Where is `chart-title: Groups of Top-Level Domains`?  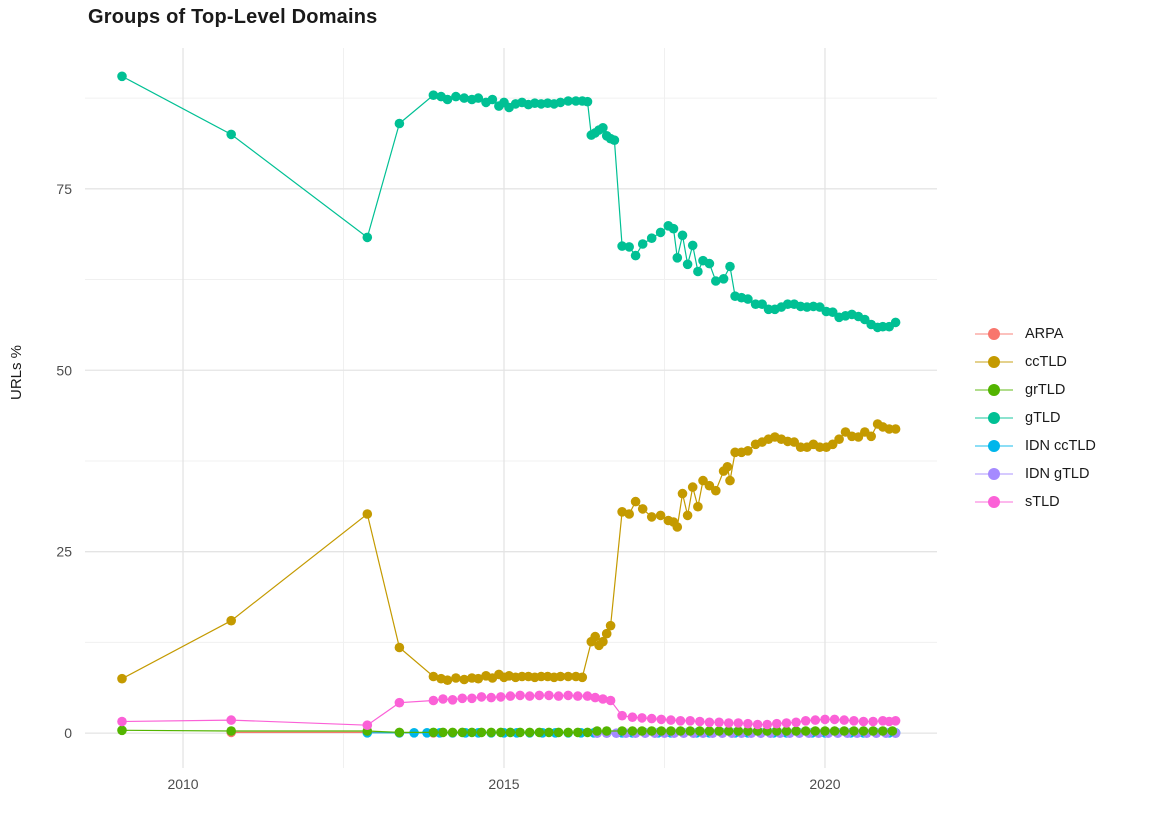
chart-title: Groups of Top-Level Domains is located at coordinates (233, 17).